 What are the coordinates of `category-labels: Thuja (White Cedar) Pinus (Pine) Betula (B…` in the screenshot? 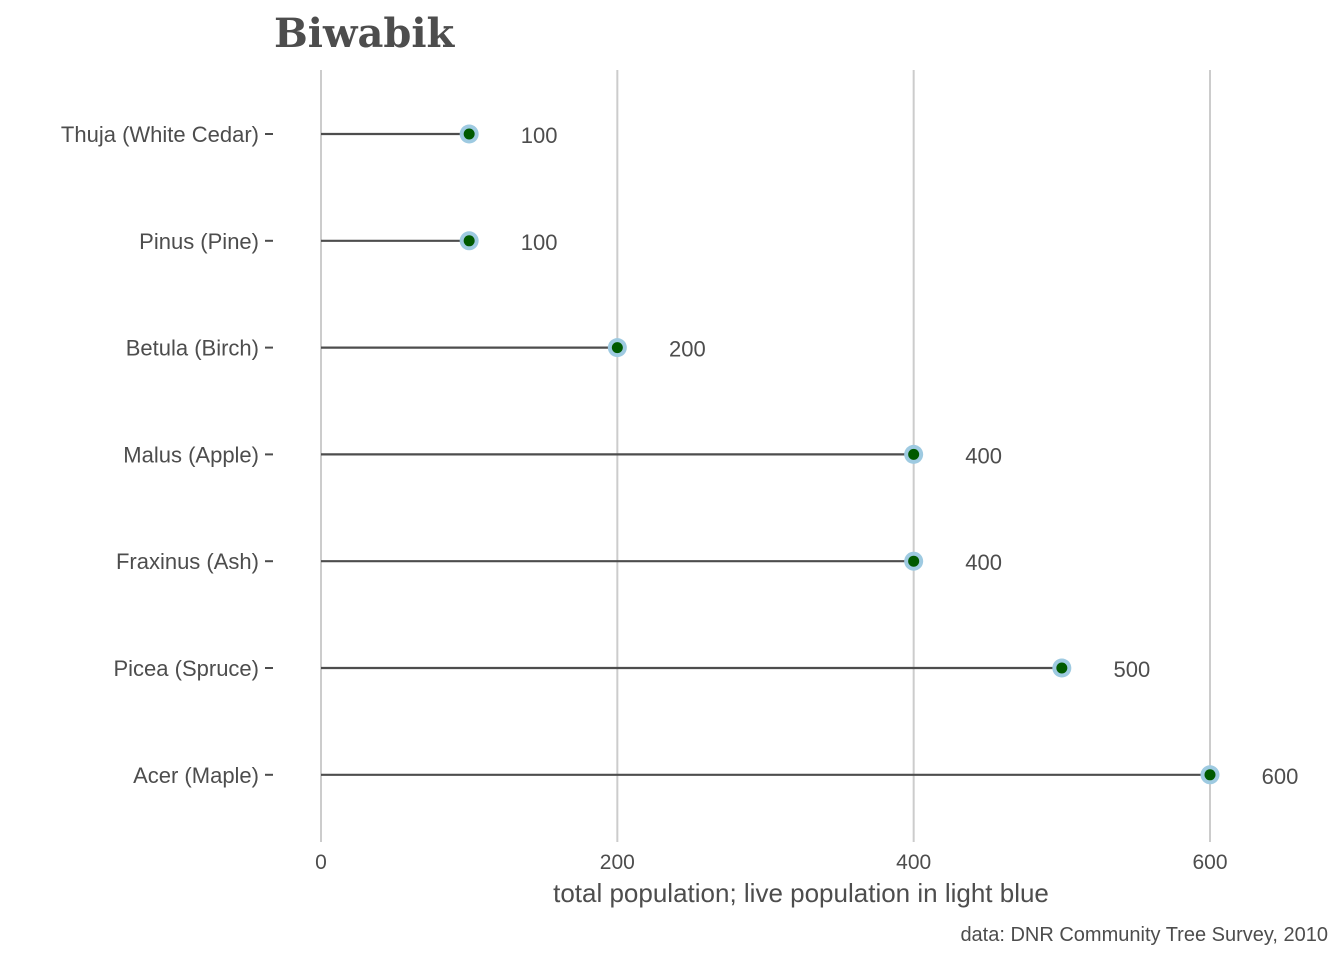 It's located at (167, 455).